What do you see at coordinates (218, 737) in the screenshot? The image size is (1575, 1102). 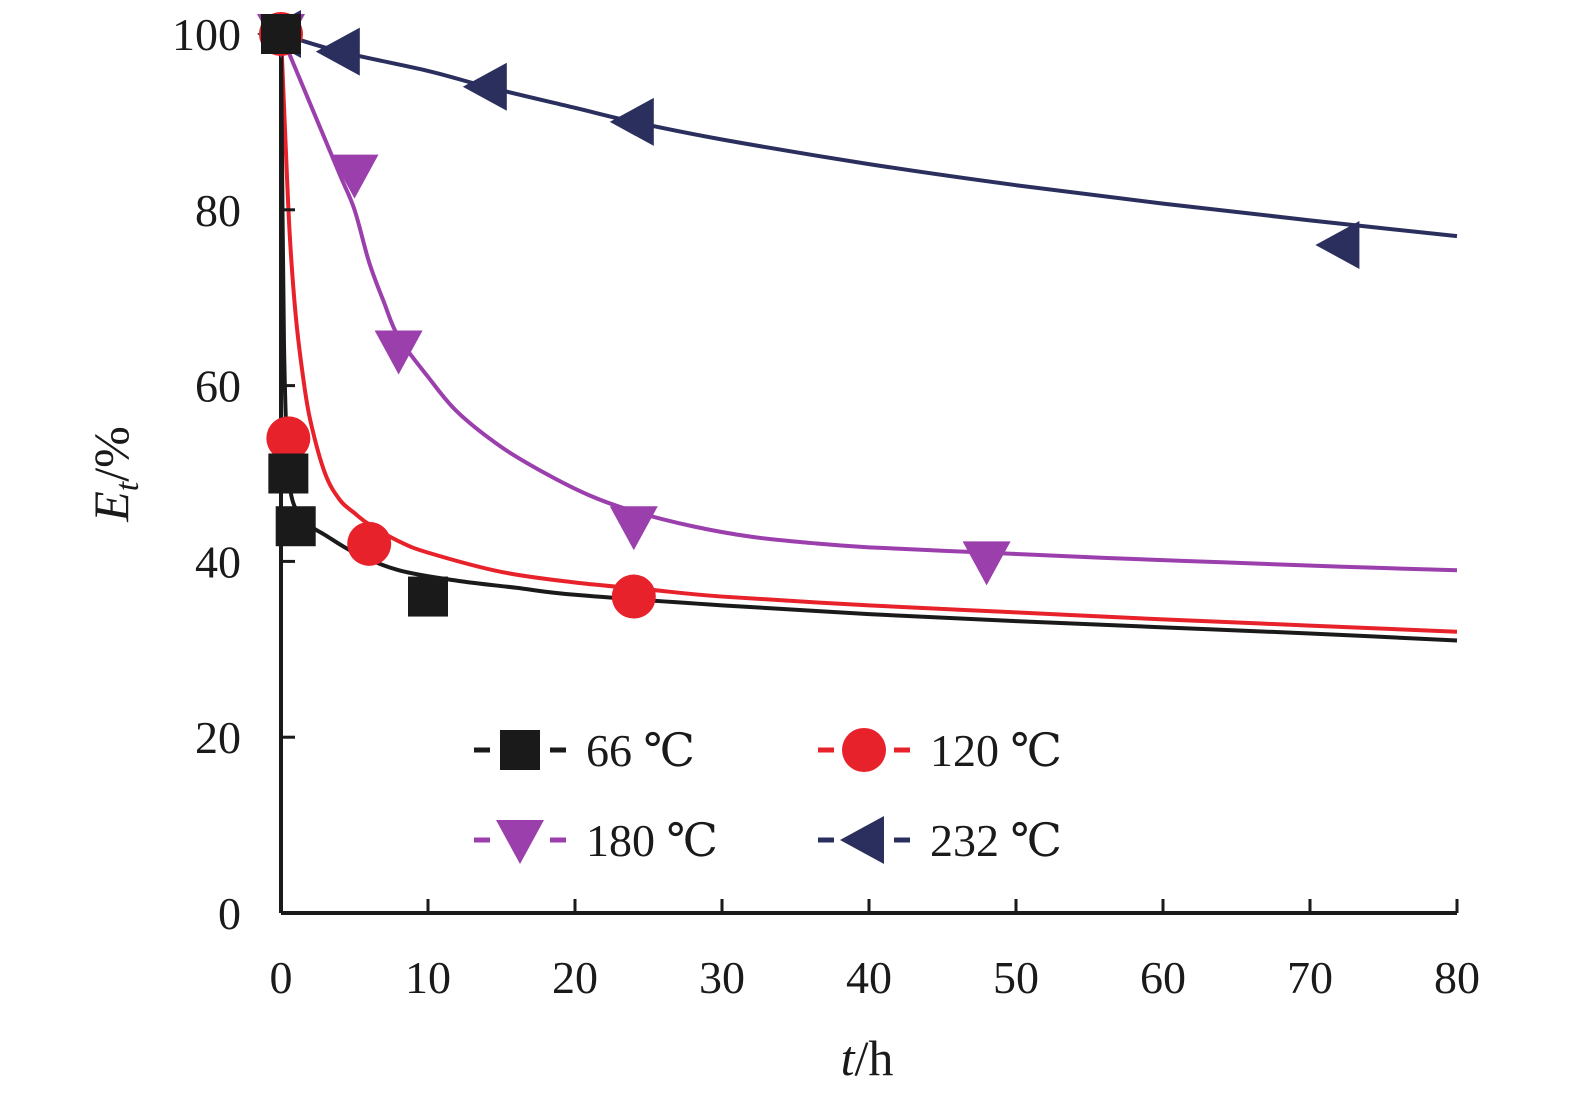 I see `y-tick-label: 20` at bounding box center [218, 737].